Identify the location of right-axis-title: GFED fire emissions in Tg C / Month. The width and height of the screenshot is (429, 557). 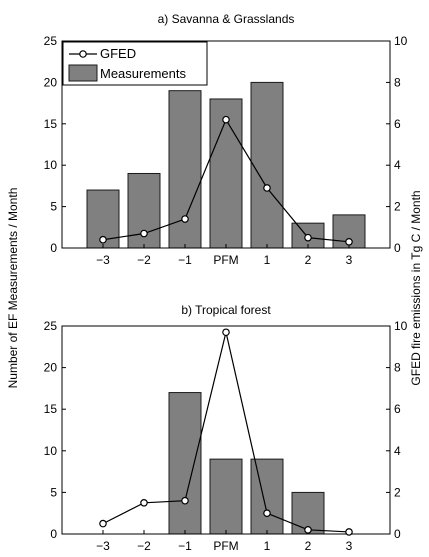
(416, 287).